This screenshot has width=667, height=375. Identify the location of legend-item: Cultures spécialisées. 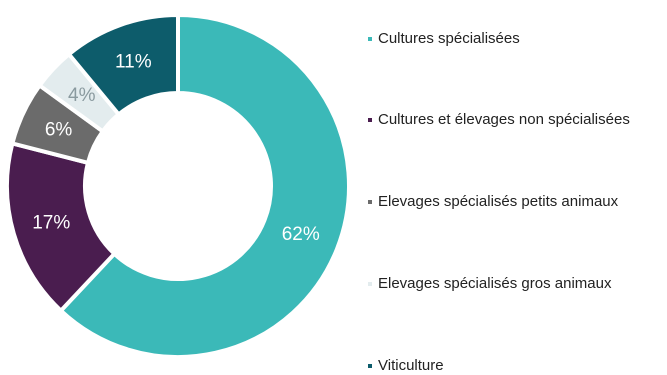
(444, 38).